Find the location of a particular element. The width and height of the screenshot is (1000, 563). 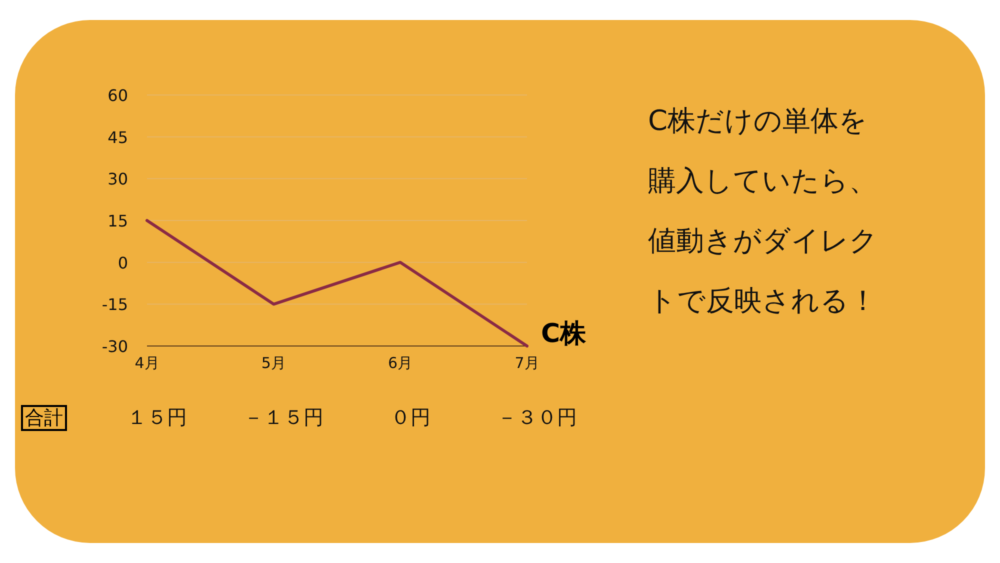

y-tick-label: 0 is located at coordinates (123, 262).